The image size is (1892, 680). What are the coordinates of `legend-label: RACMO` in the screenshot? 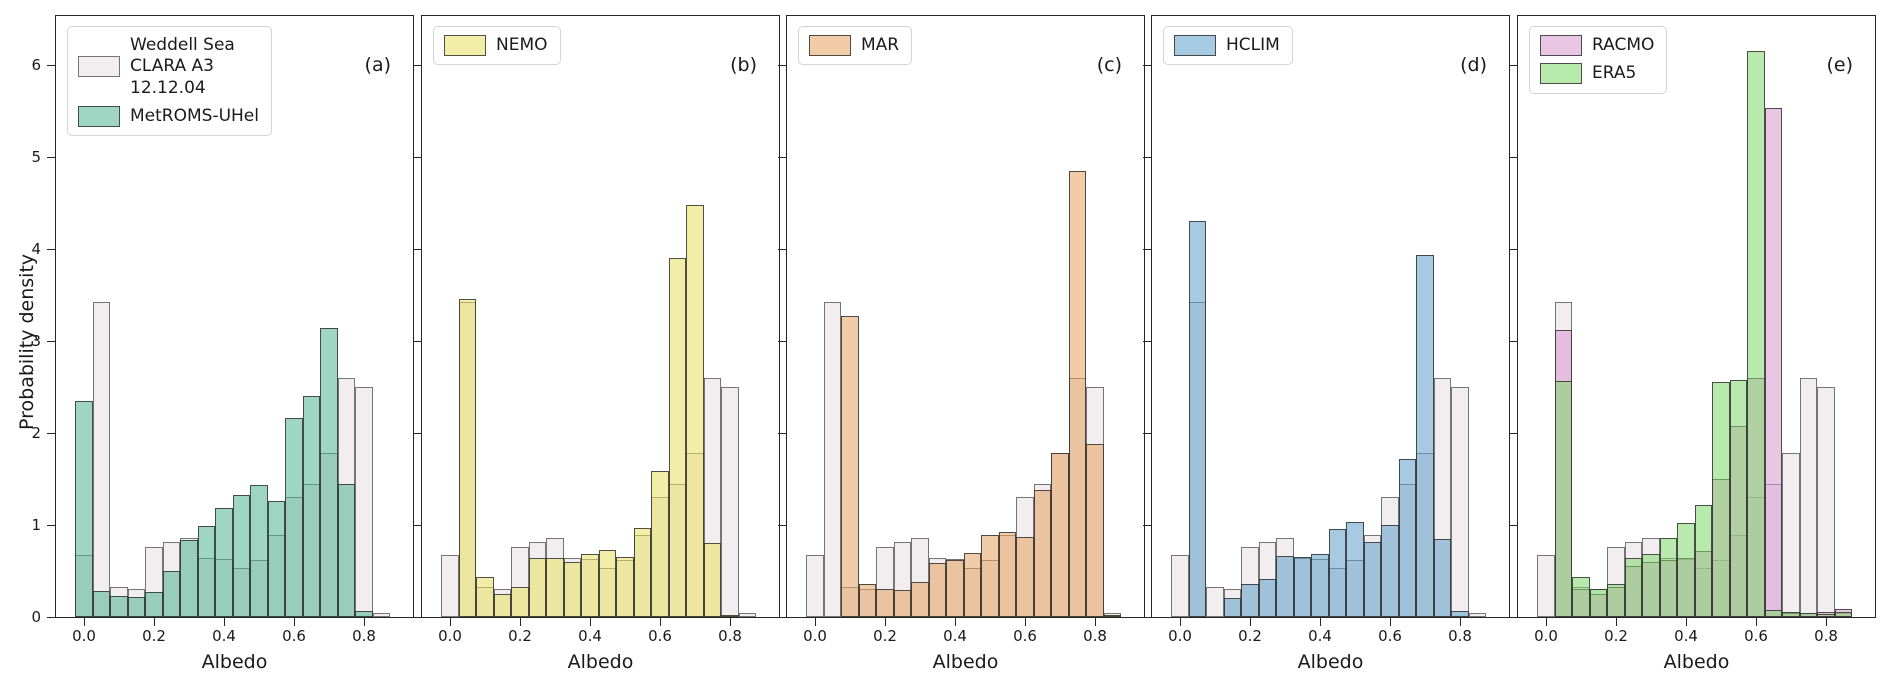 It's located at (1623, 45).